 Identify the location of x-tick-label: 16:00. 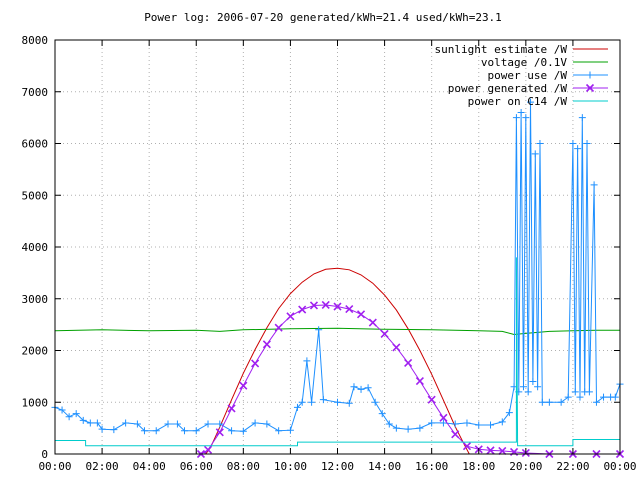
(431, 466).